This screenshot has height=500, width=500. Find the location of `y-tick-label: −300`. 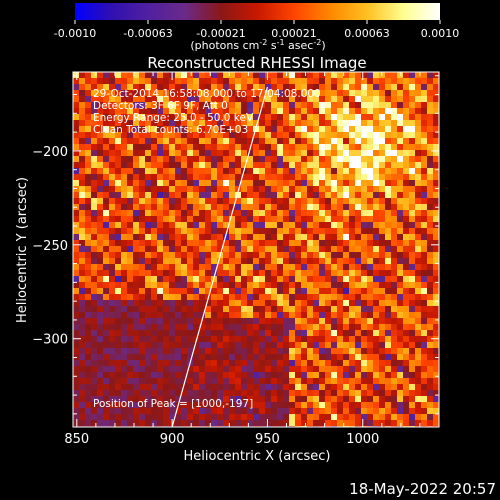

y-tick-label: −300 is located at coordinates (50, 340).